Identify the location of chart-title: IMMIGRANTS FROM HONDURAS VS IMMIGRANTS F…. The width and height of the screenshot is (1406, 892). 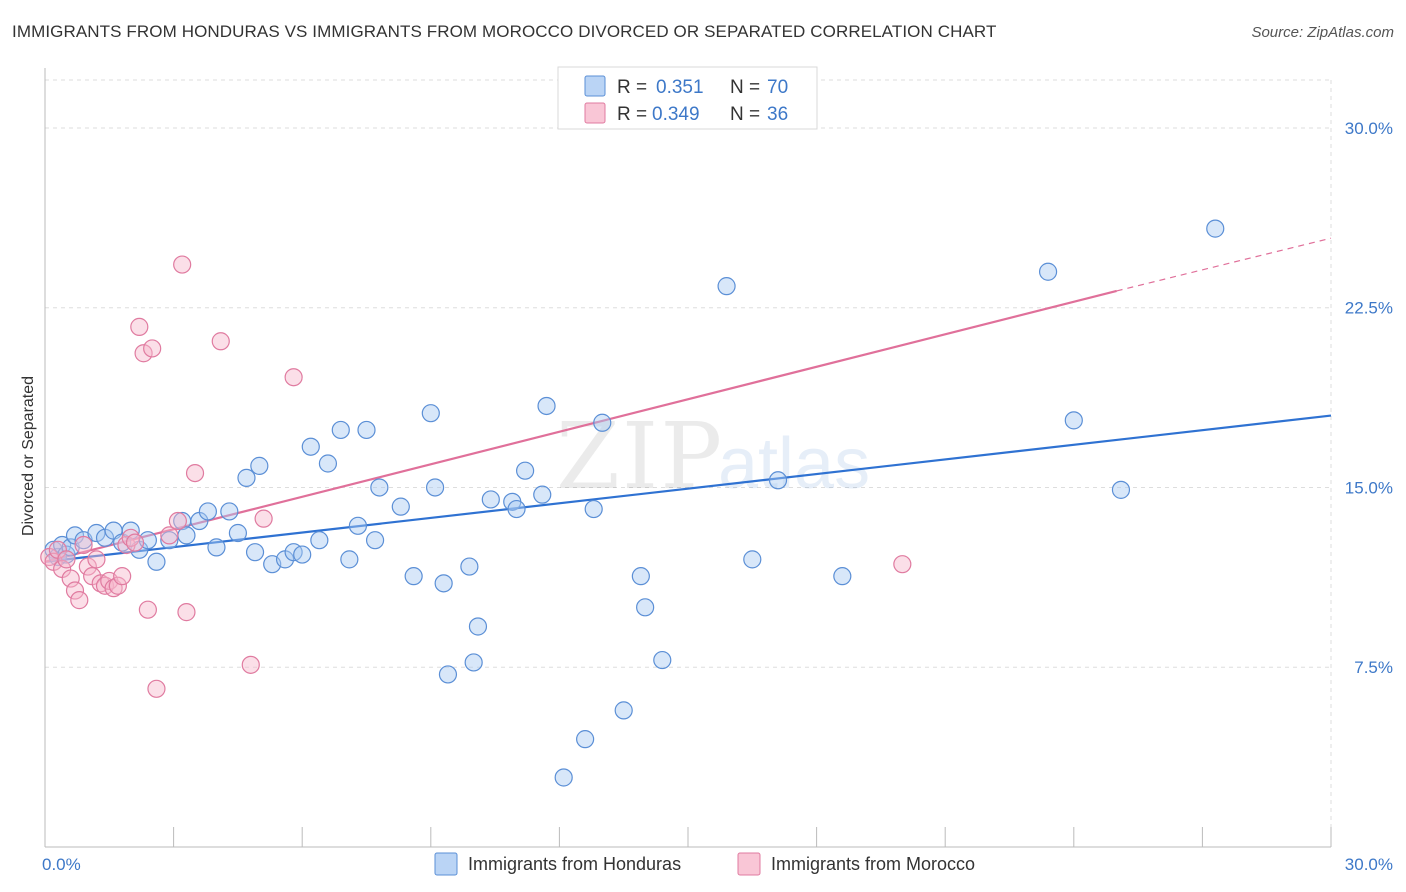
(504, 31).